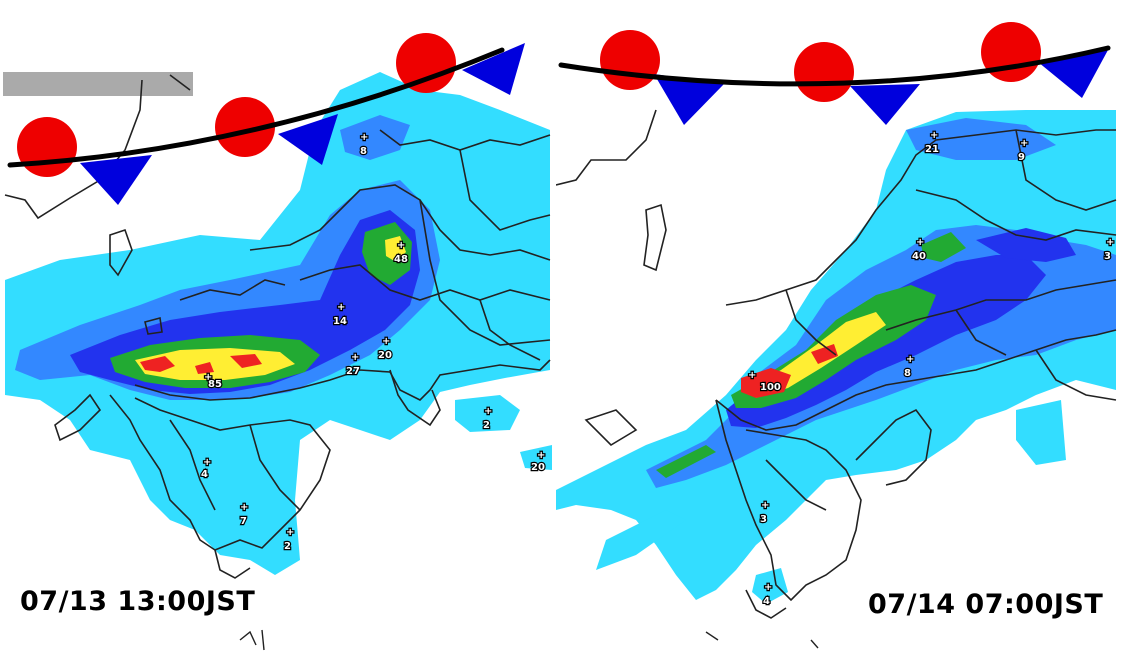 The image size is (1128, 655). I want to click on rain-very-heavy-n, so click(395, 249).